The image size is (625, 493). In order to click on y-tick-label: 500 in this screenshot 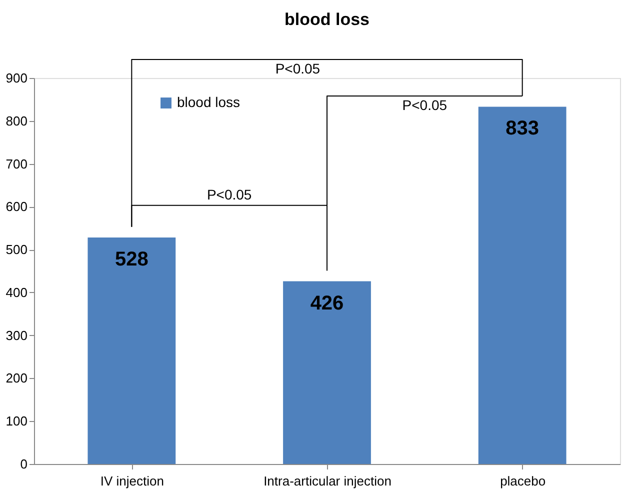, I will do `click(17, 250)`.